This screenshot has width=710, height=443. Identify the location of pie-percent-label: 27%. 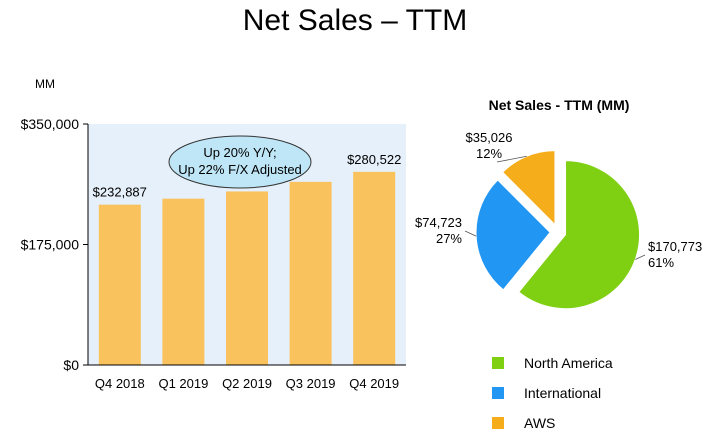
(449, 238).